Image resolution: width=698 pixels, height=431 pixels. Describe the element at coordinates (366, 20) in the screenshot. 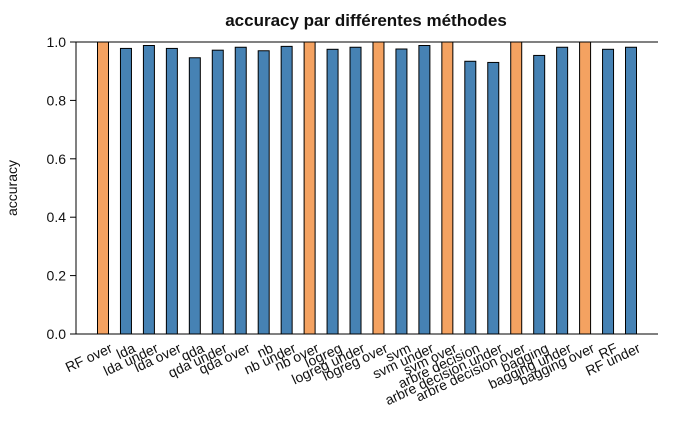

I see `chart-title: accuracy par différentes méthodes` at that location.